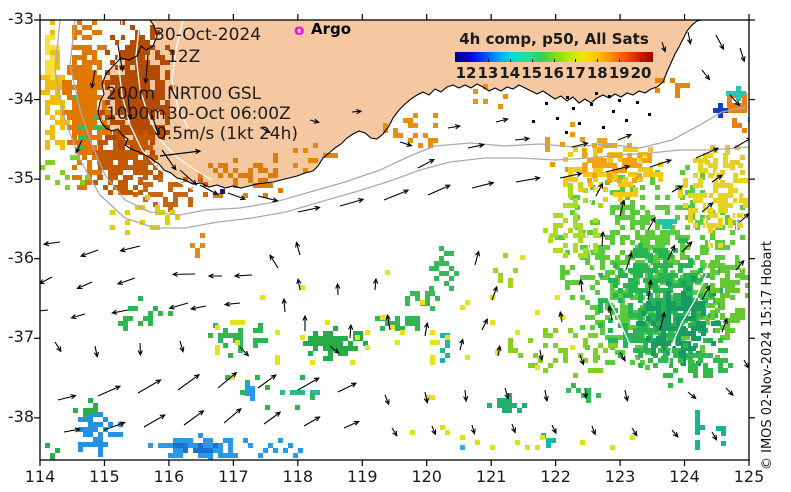 The height and width of the screenshot is (492, 791). What do you see at coordinates (532, 73) in the screenshot?
I see `colorbar-tick-label: 15` at bounding box center [532, 73].